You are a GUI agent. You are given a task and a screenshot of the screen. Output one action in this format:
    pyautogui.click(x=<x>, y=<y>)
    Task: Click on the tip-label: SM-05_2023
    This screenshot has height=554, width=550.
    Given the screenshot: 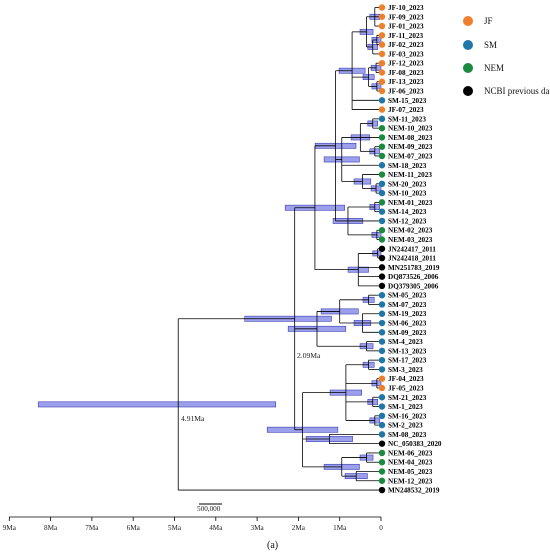 What is the action you would take?
    pyautogui.click(x=407, y=296)
    